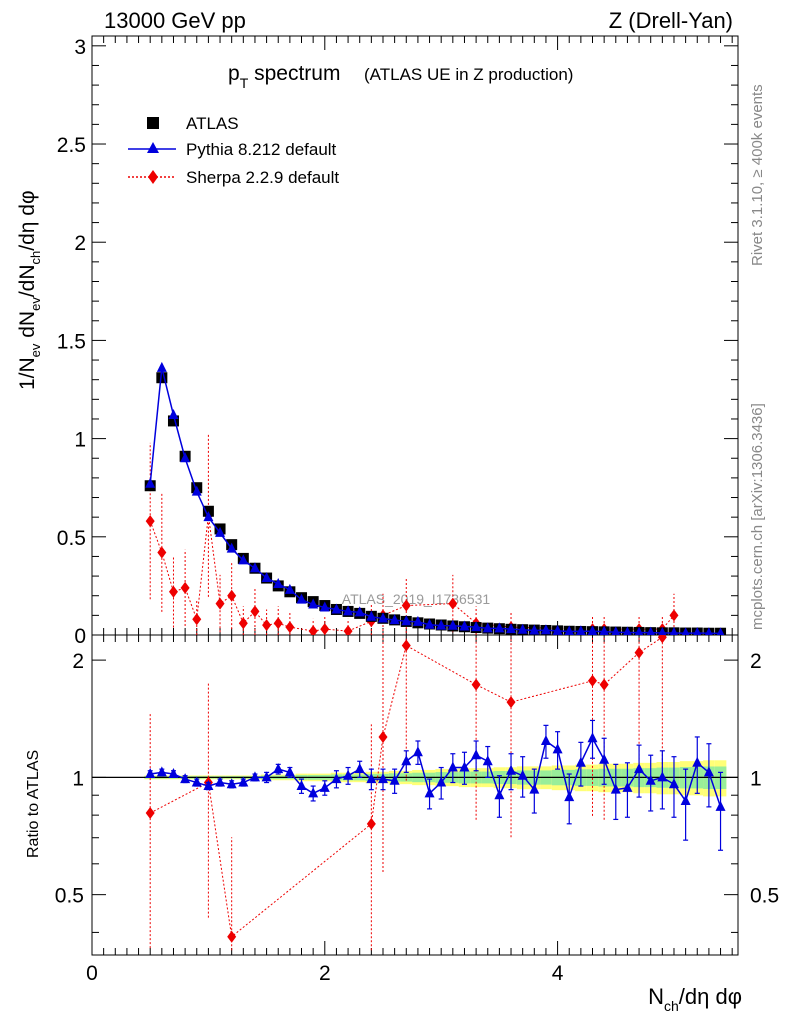 Image resolution: width=786 pixels, height=1024 pixels. What do you see at coordinates (468, 74) in the screenshot?
I see `plot-title-paren: (ATLAS UE in Z production)` at bounding box center [468, 74].